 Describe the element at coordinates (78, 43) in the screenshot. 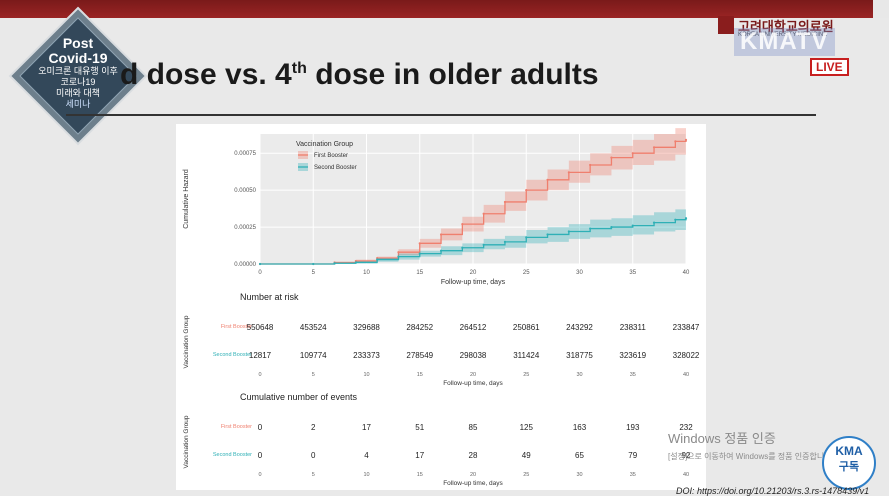

I see `badge-line1: Post` at that location.